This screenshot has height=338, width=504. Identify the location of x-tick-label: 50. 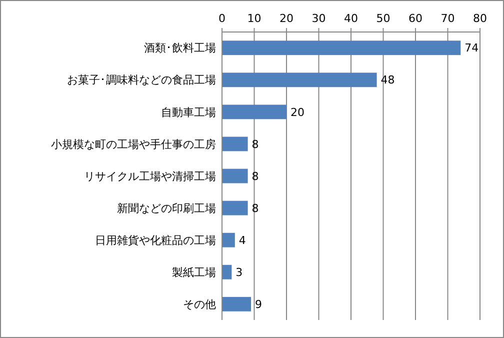
(383, 18).